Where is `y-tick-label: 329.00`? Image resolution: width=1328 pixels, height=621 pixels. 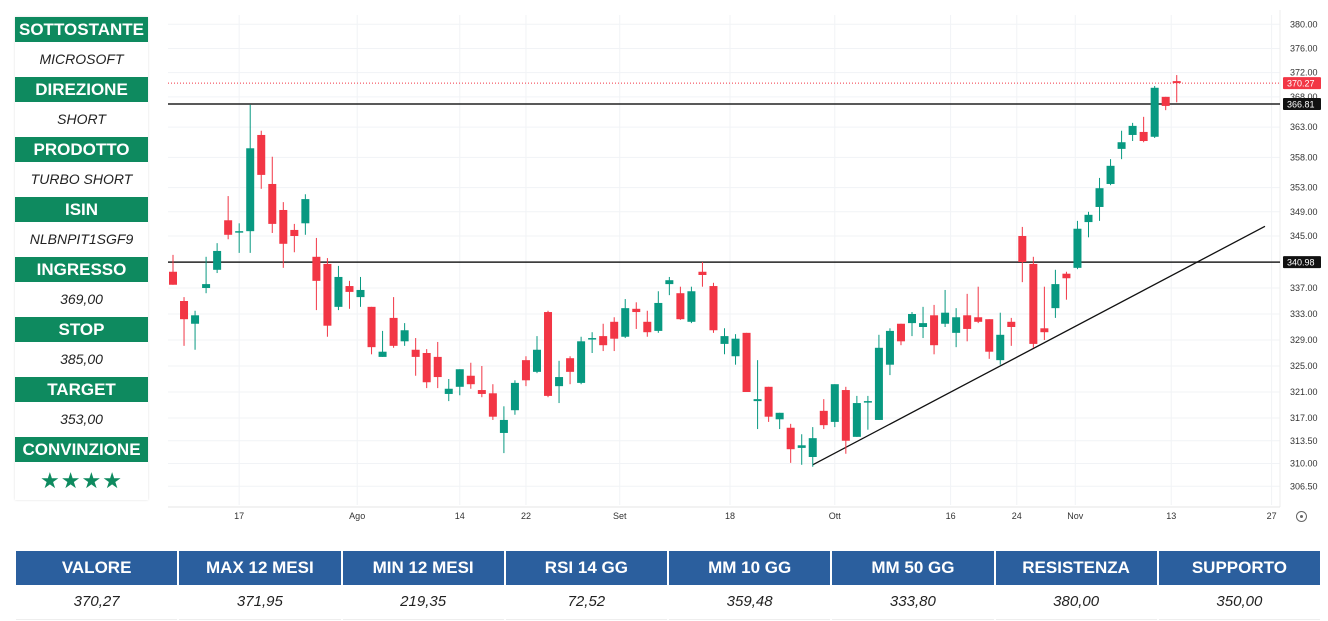
y-tick-label: 329.00 is located at coordinates (1304, 340).